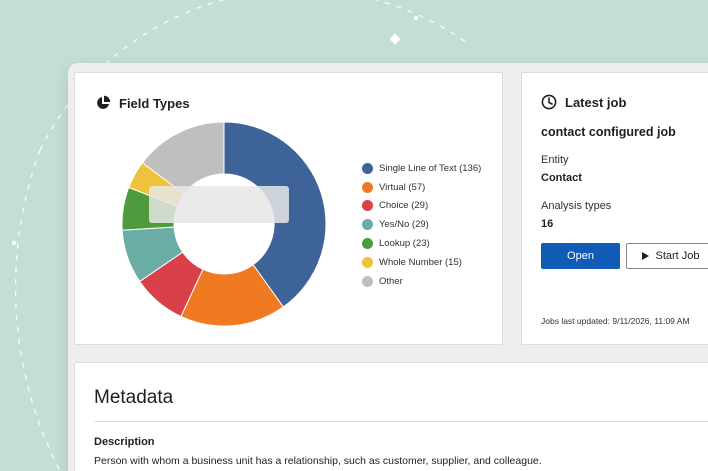 The height and width of the screenshot is (471, 708). Describe the element at coordinates (430, 168) in the screenshot. I see `legend-label: Single Line of Text (136)` at that location.